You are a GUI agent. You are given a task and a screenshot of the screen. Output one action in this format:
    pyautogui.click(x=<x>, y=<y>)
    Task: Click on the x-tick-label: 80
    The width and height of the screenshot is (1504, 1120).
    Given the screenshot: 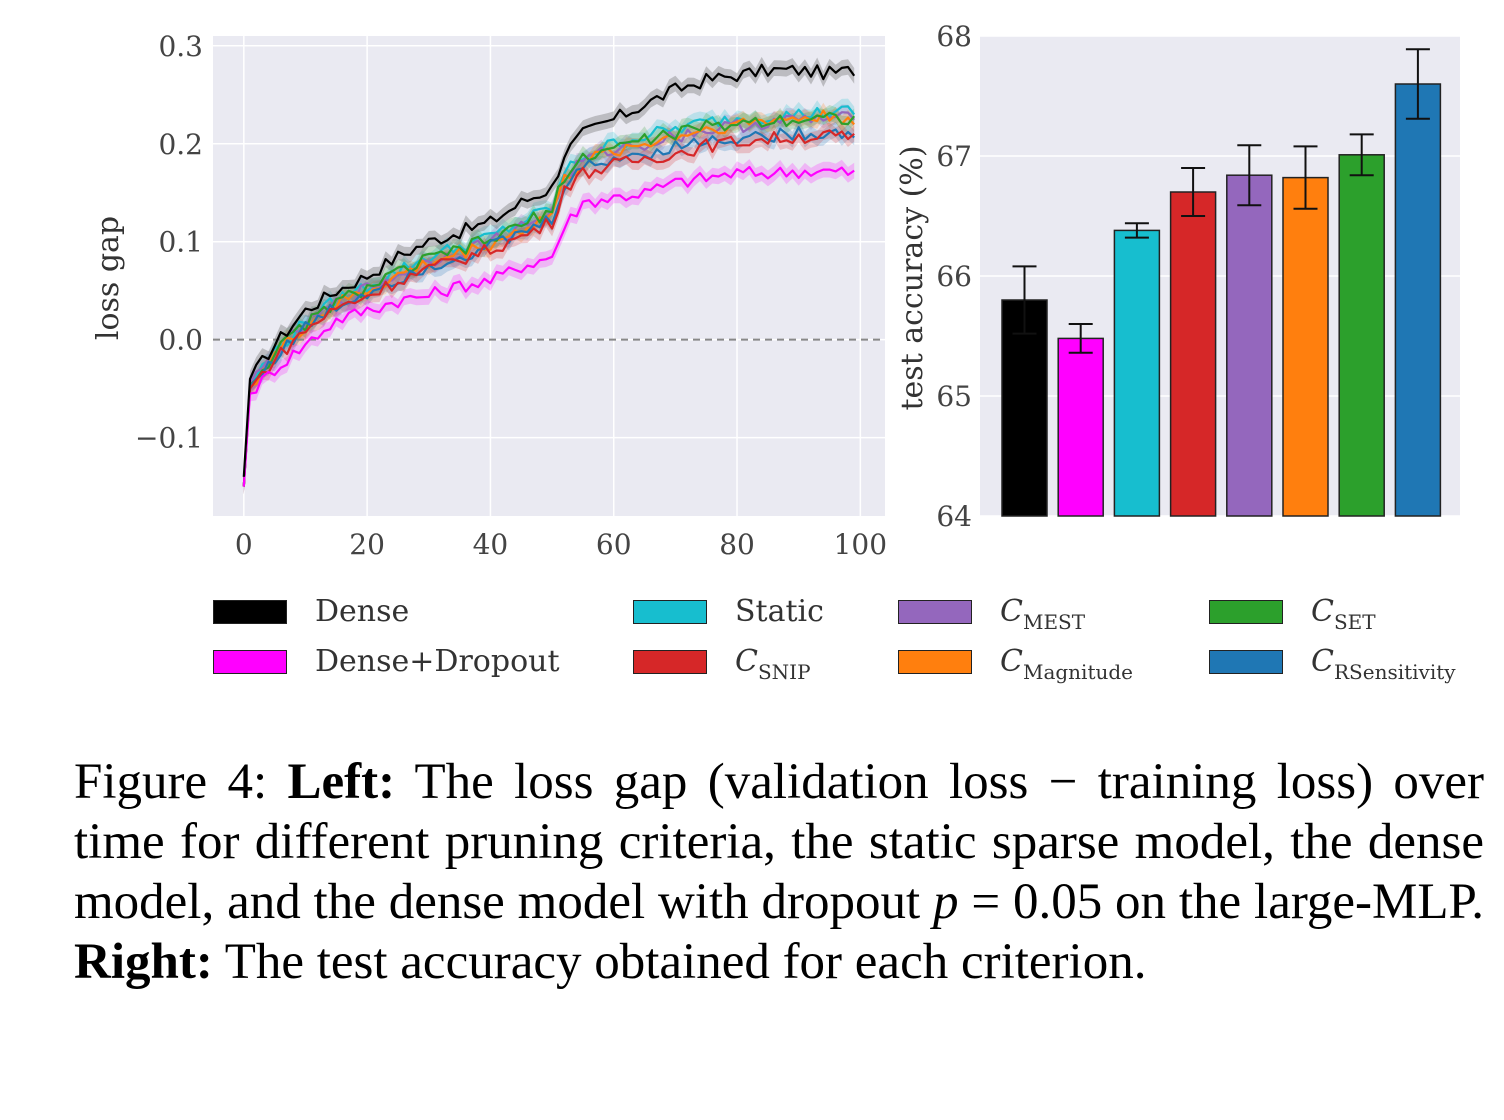 What is the action you would take?
    pyautogui.click(x=737, y=544)
    